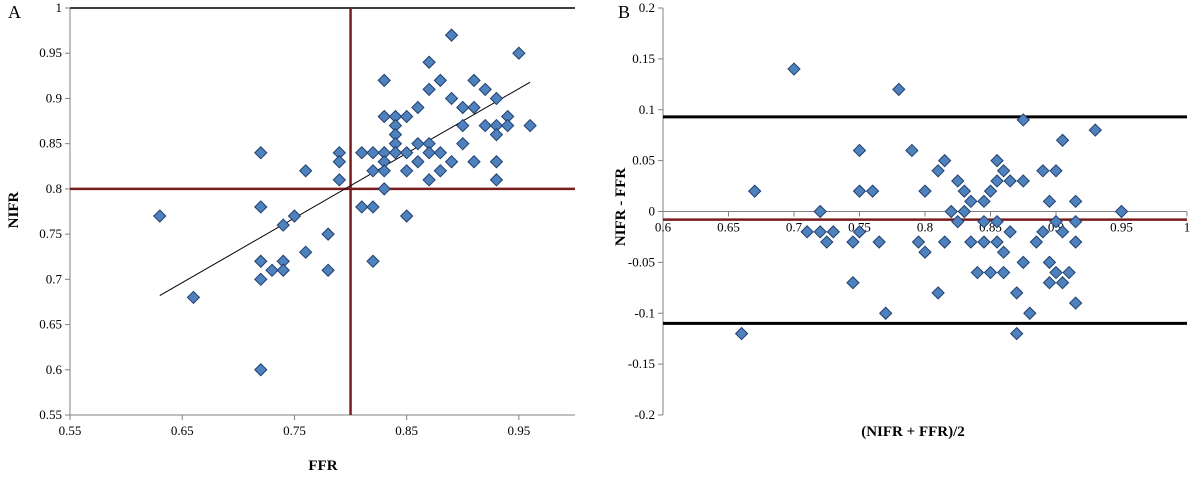  Describe the element at coordinates (519, 430) in the screenshot. I see `chart-a-x-tick-label: 0.95` at that location.